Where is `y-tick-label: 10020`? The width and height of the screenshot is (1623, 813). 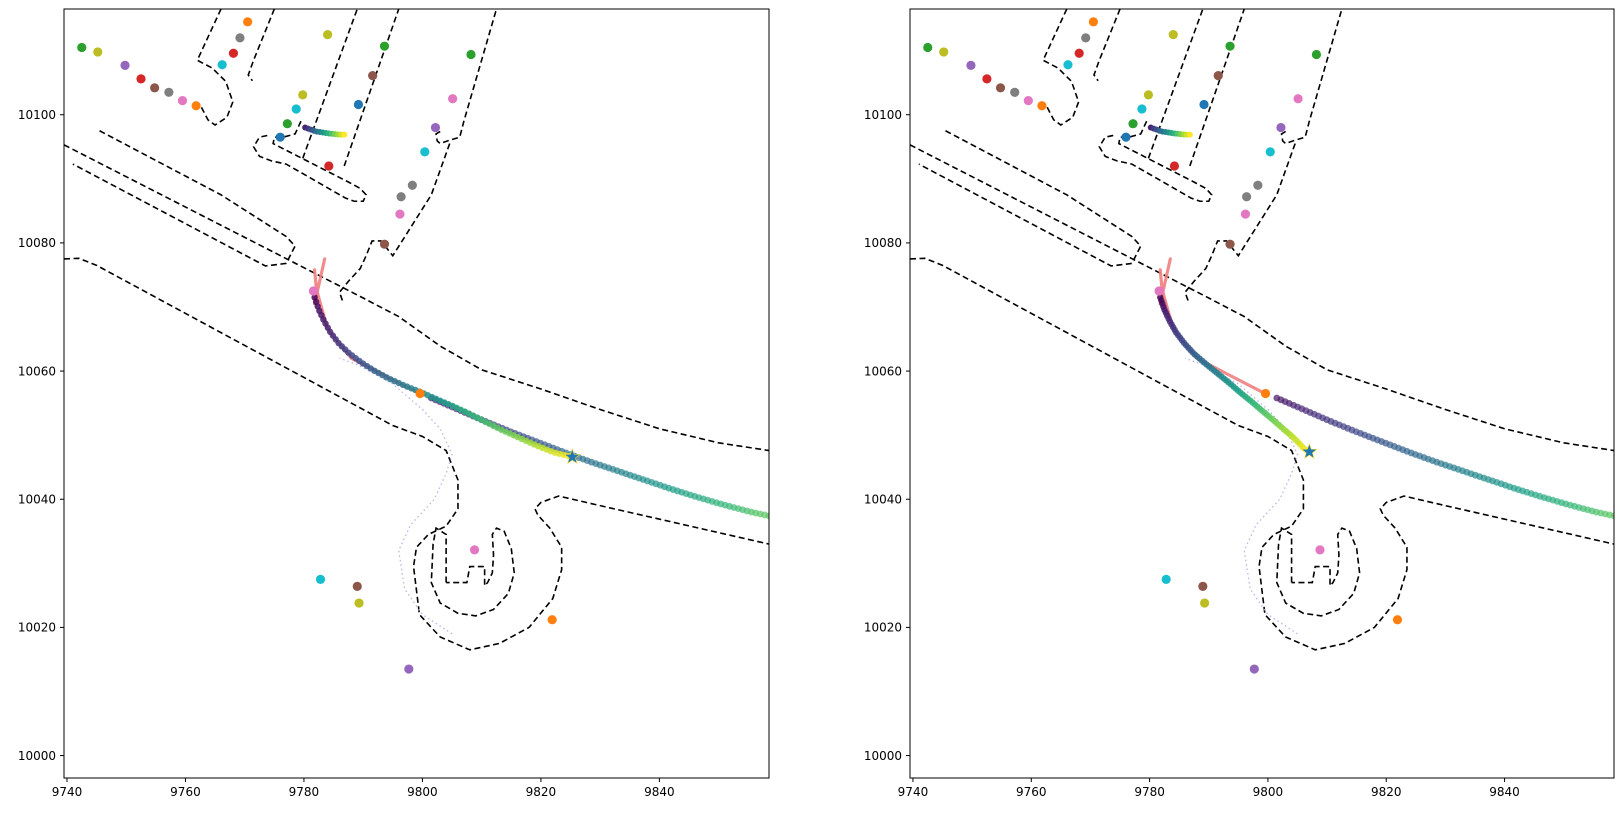 y-tick-label: 10020 is located at coordinates (883, 628).